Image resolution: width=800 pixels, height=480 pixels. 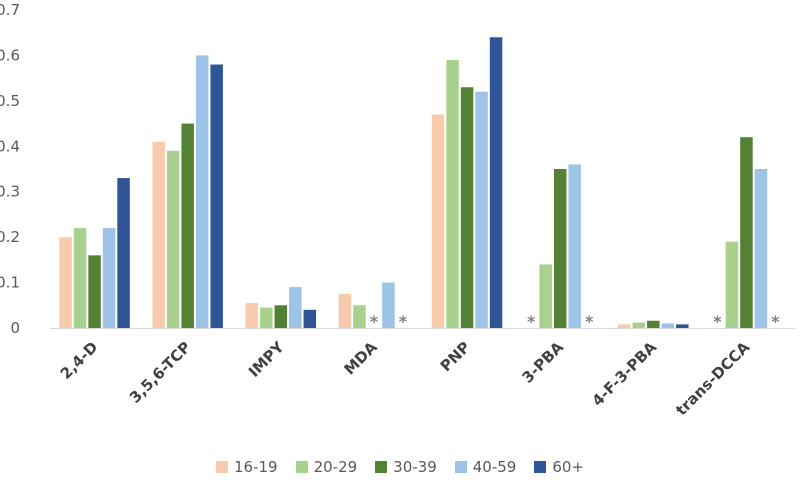 I want to click on y-axis: 0 0.1 0.2 0.3 0.4 0.5 0.6 0.7, so click(x=10, y=169).